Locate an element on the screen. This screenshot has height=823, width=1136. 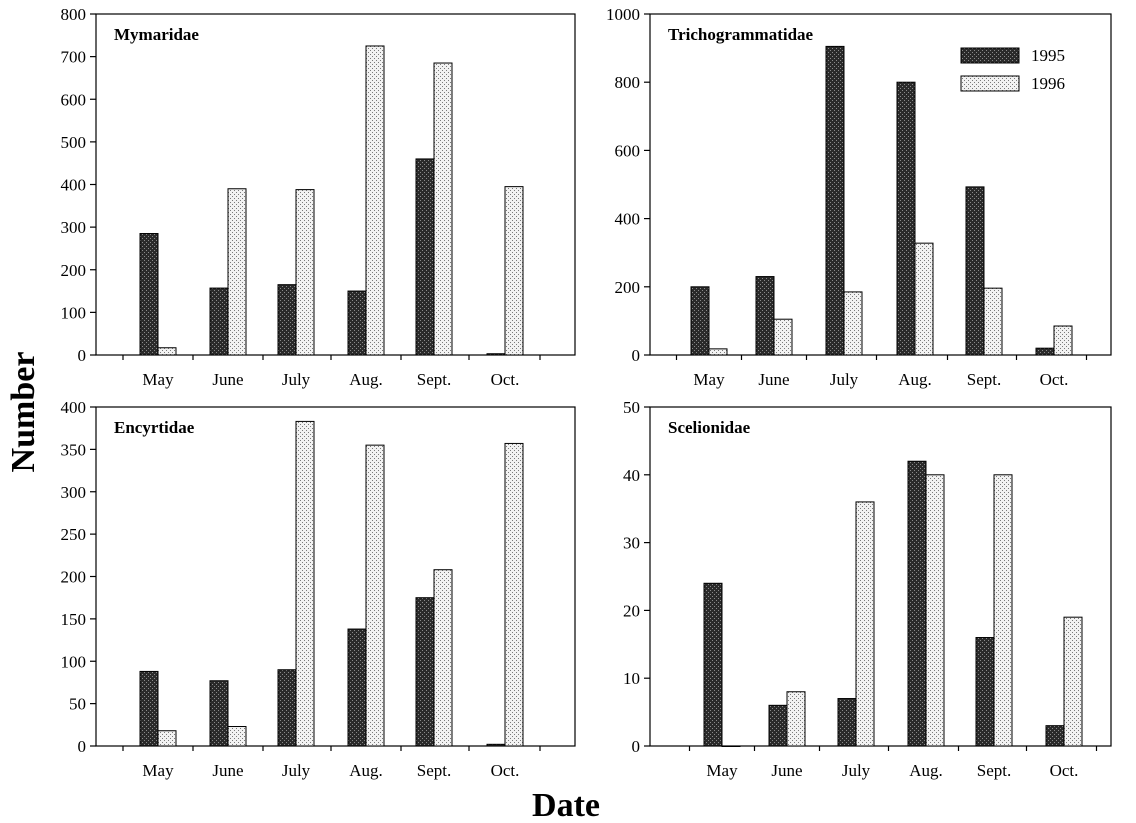
panel-title: Encyrtidae is located at coordinates (154, 427).